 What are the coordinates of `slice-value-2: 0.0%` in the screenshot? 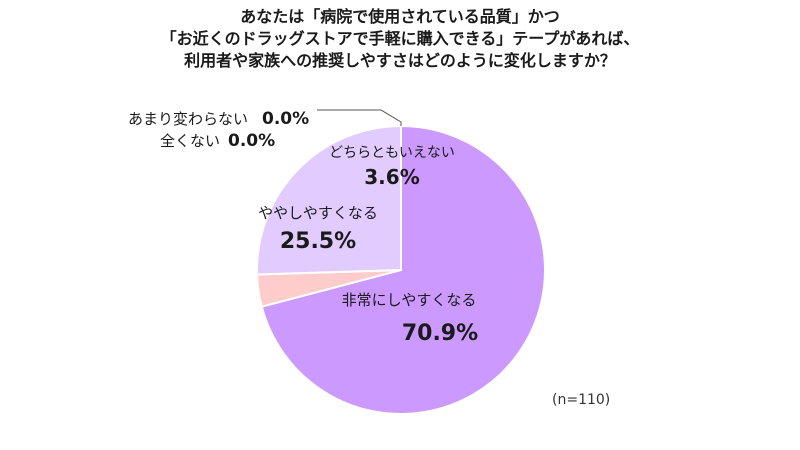 It's located at (251, 141).